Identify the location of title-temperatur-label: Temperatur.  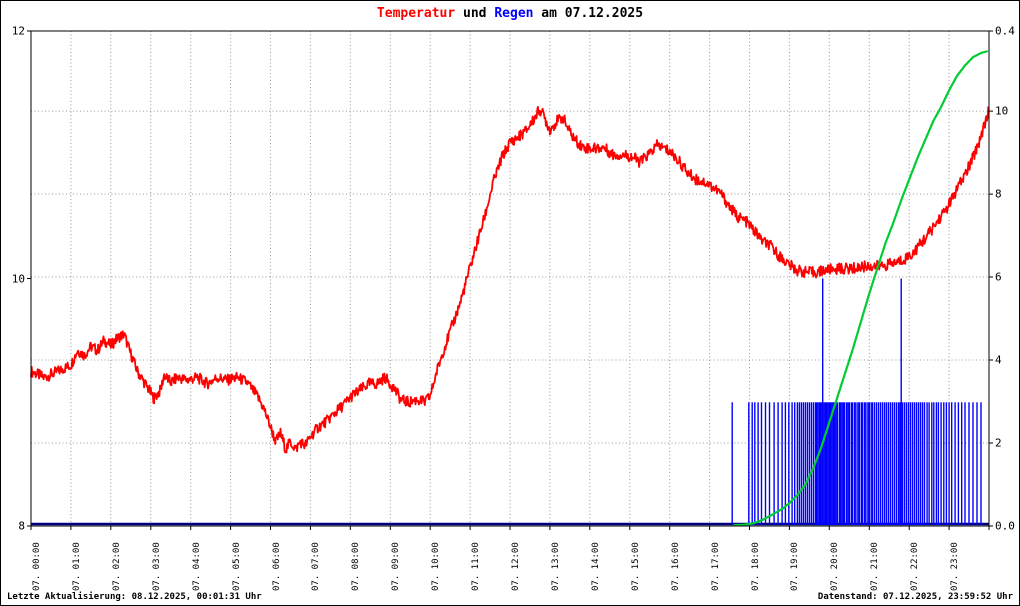
(416, 13).